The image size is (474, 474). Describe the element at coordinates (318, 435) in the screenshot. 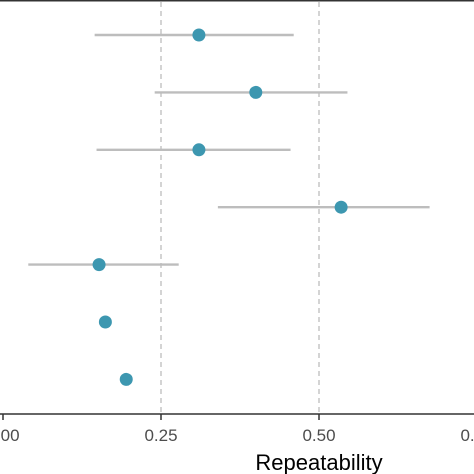

I see `x-tick-label-2: 0.50` at that location.